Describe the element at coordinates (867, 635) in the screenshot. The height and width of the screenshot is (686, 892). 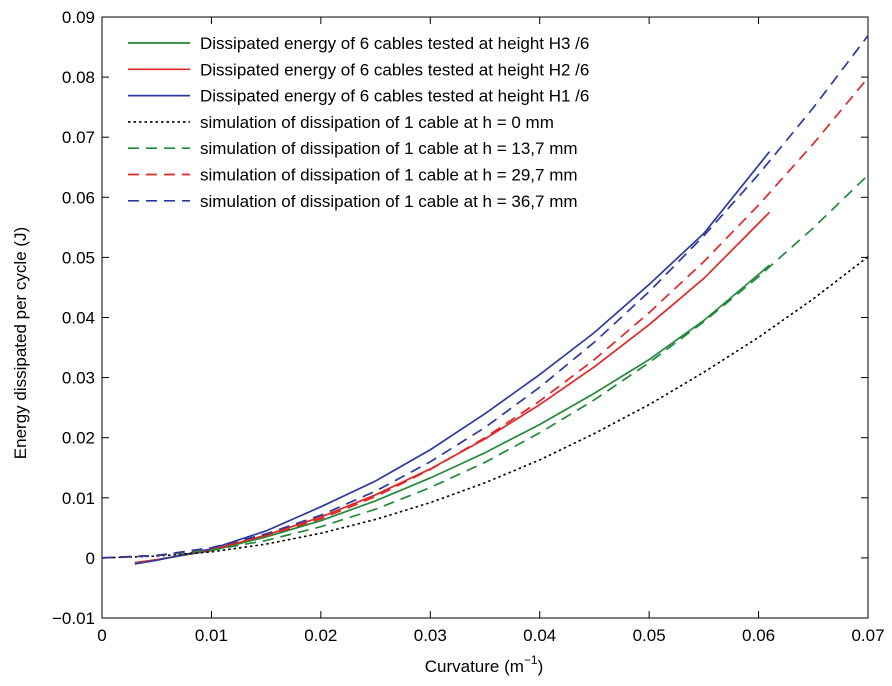
I see `x-tick-label: 0.07` at that location.